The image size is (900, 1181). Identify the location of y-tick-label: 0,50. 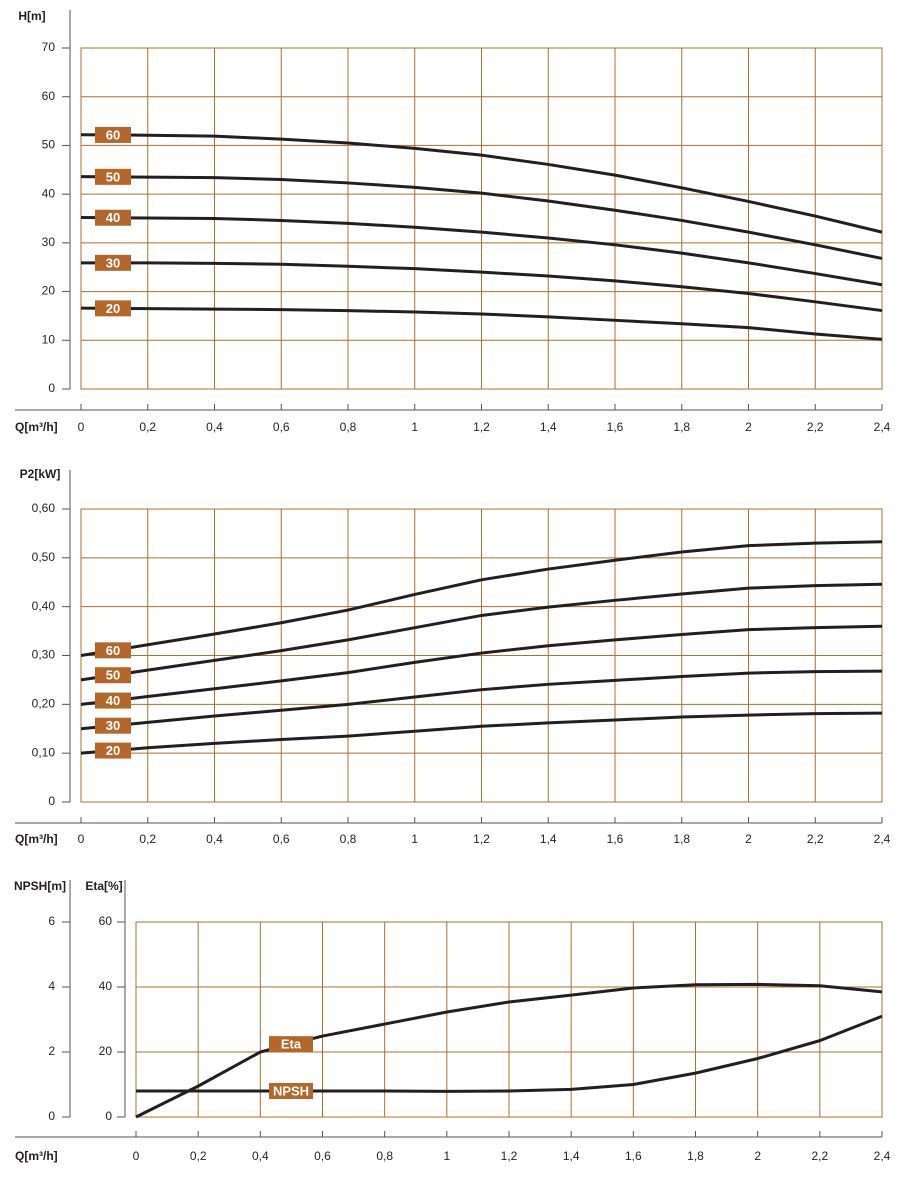
(44, 557).